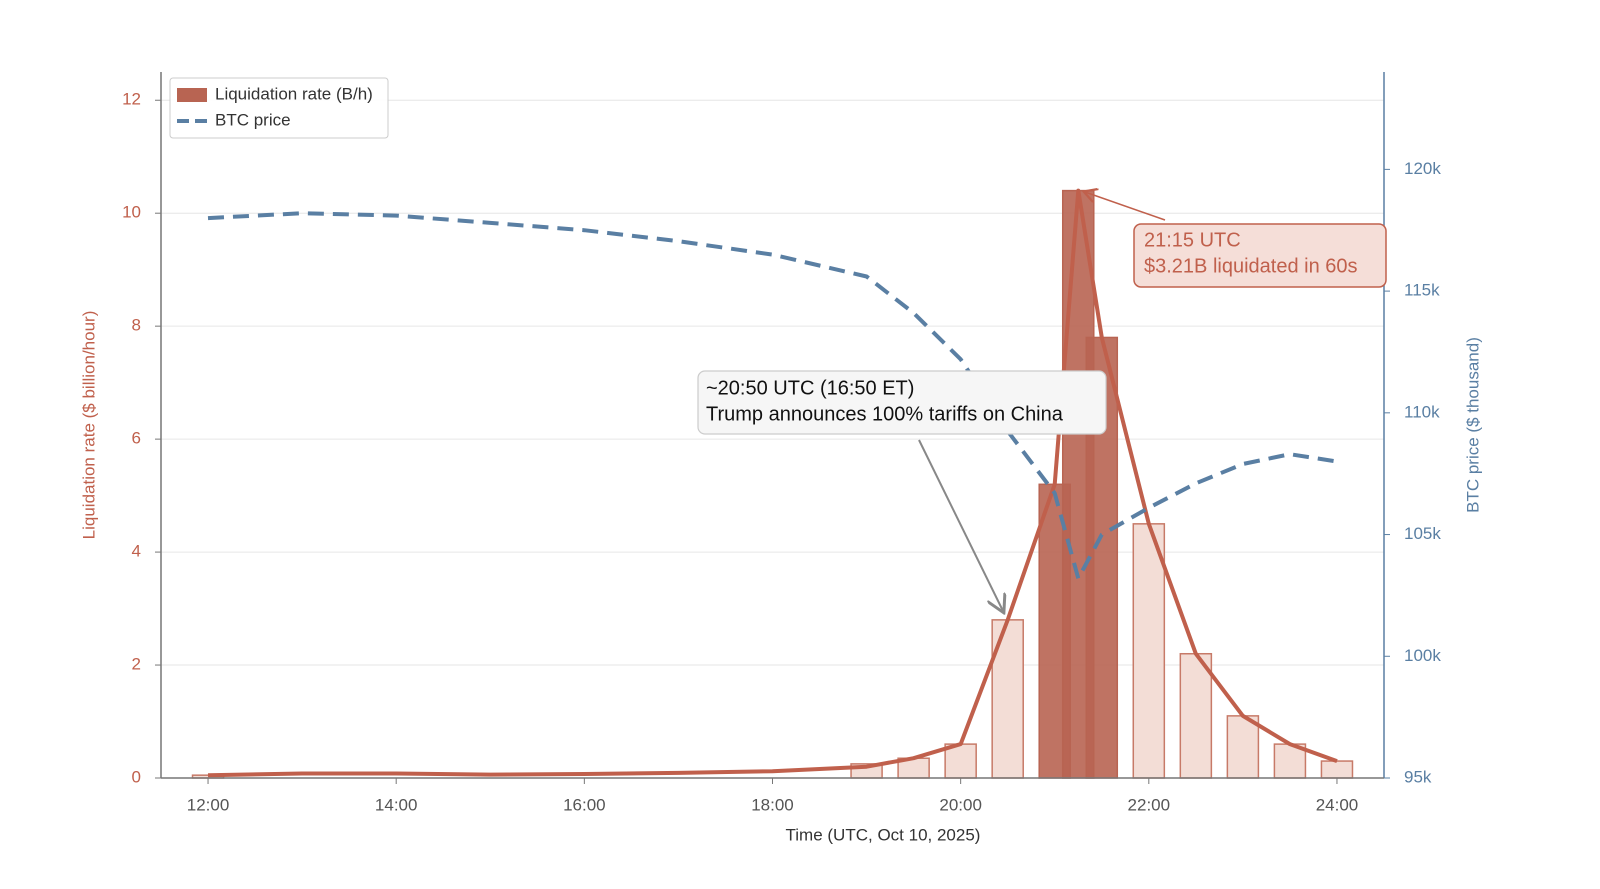  I want to click on annotation-text: 21:15 UTC, so click(1192, 240).